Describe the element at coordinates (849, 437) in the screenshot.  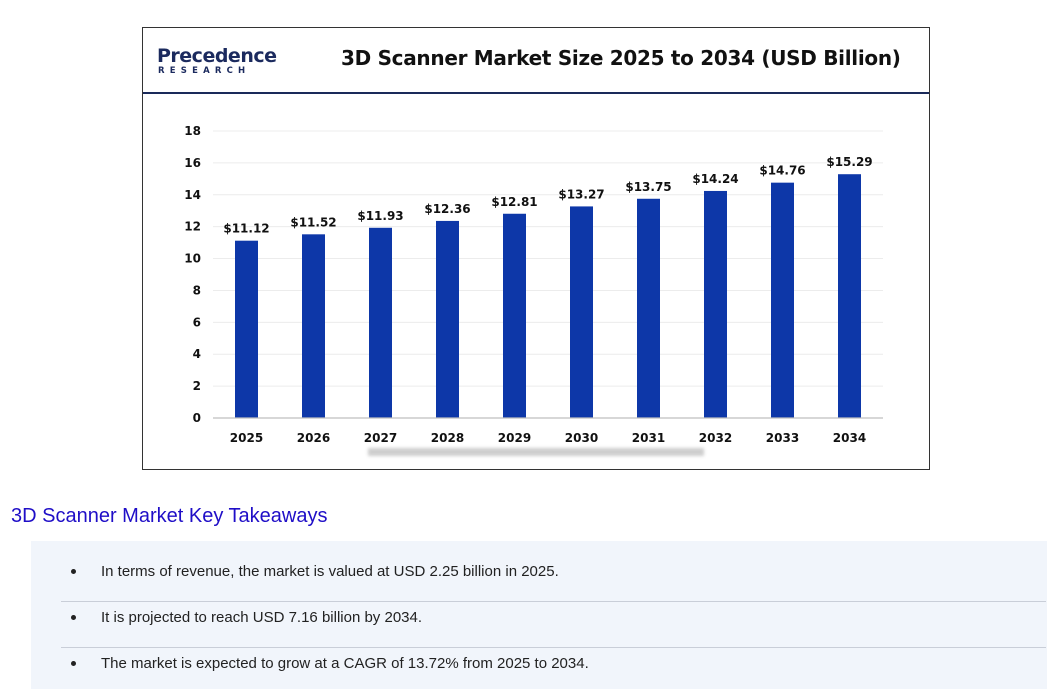
I see `x-tick-label-2034: 2034` at that location.